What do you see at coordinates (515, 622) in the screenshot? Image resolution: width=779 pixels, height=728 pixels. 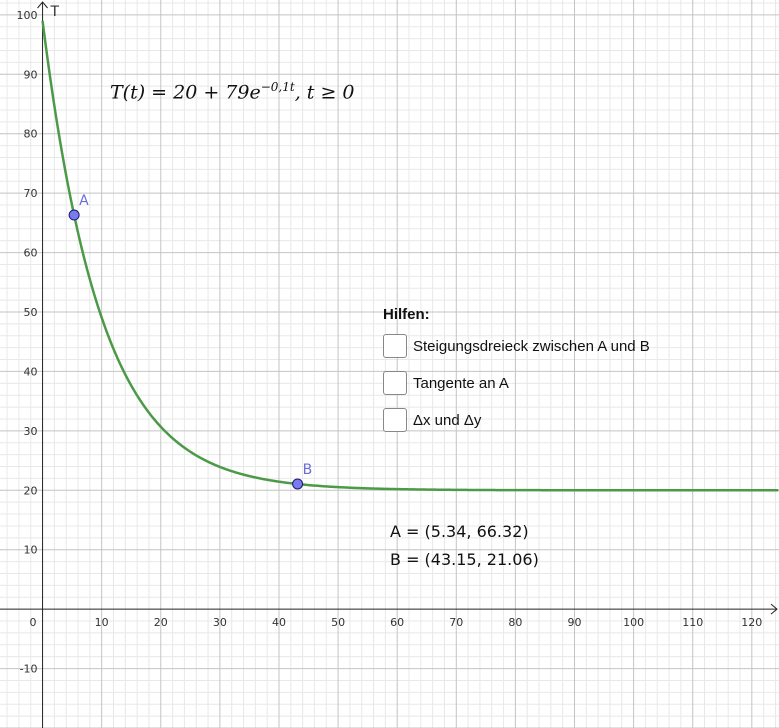 I see `x-tick-label: 80` at bounding box center [515, 622].